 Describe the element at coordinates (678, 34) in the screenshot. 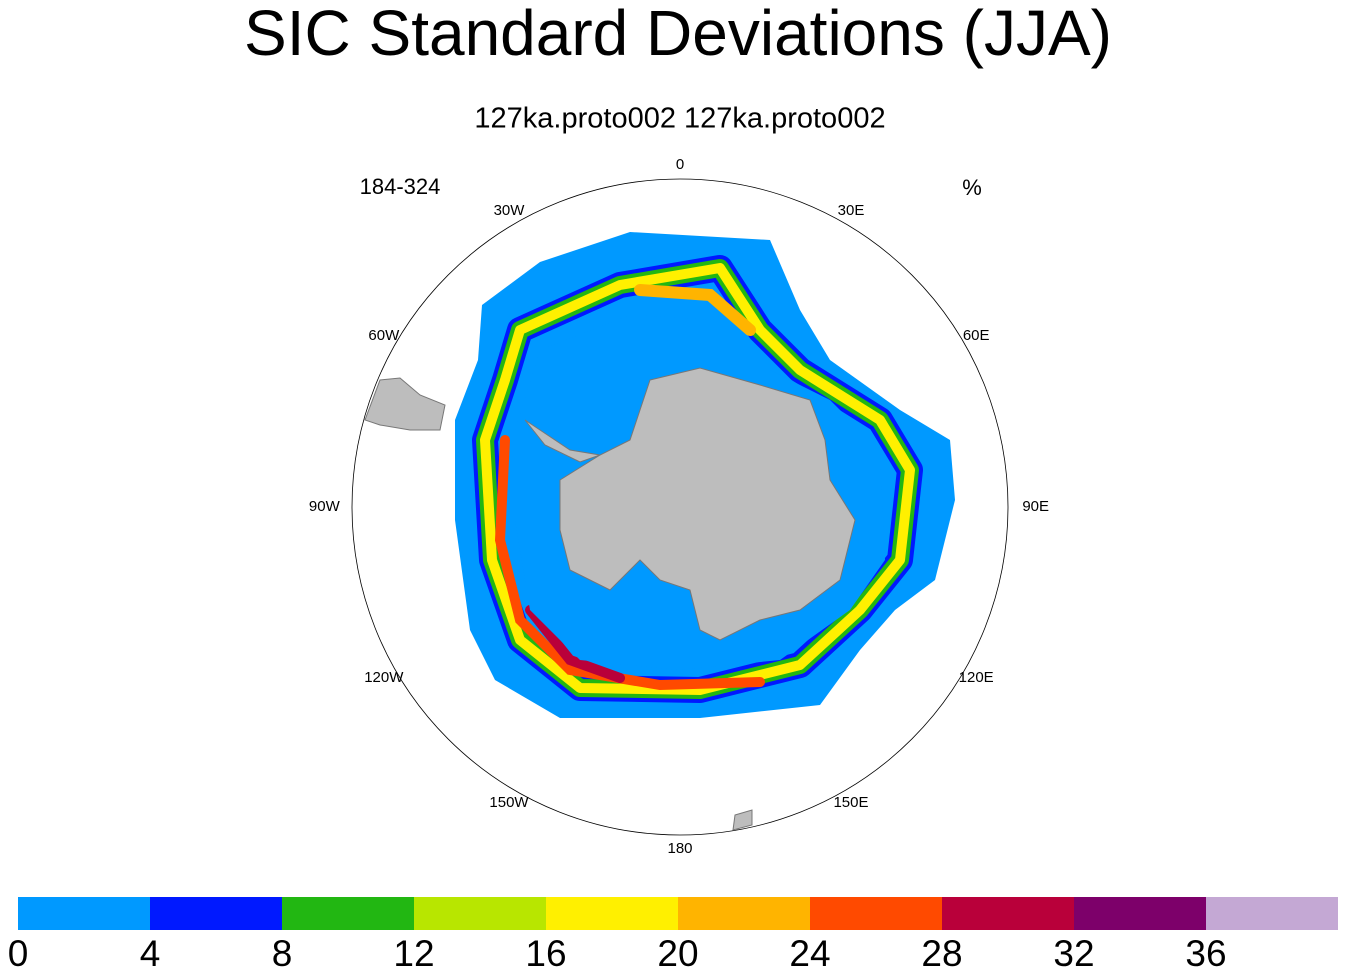

I see `title: SIC Standard Deviations (JJA)` at that location.